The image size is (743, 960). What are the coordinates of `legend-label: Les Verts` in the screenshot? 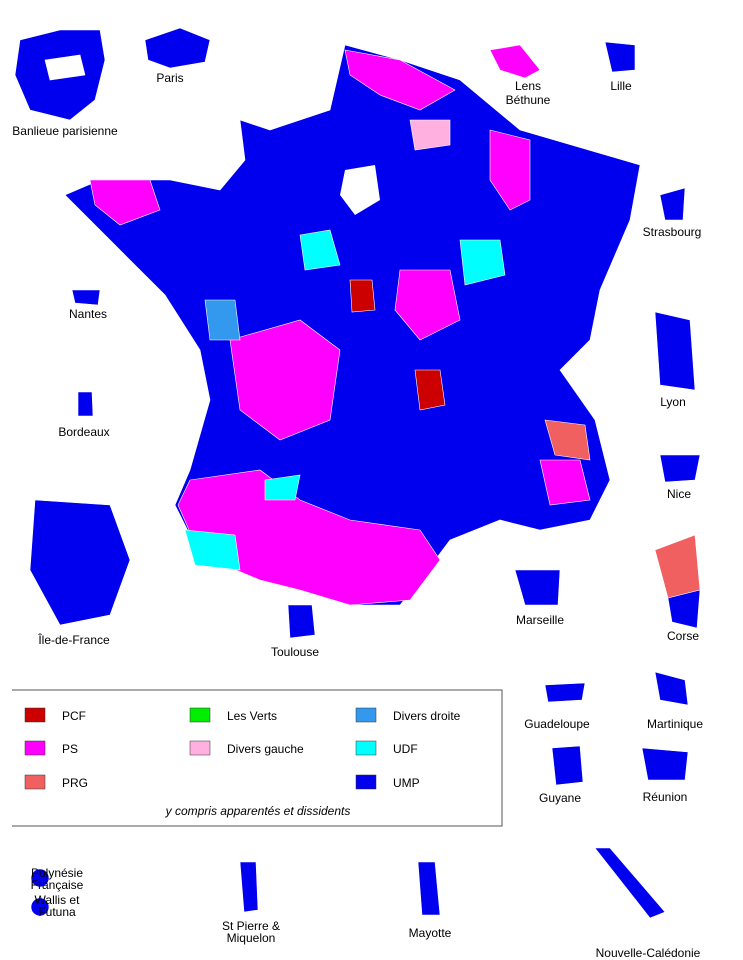 It's located at (252, 716).